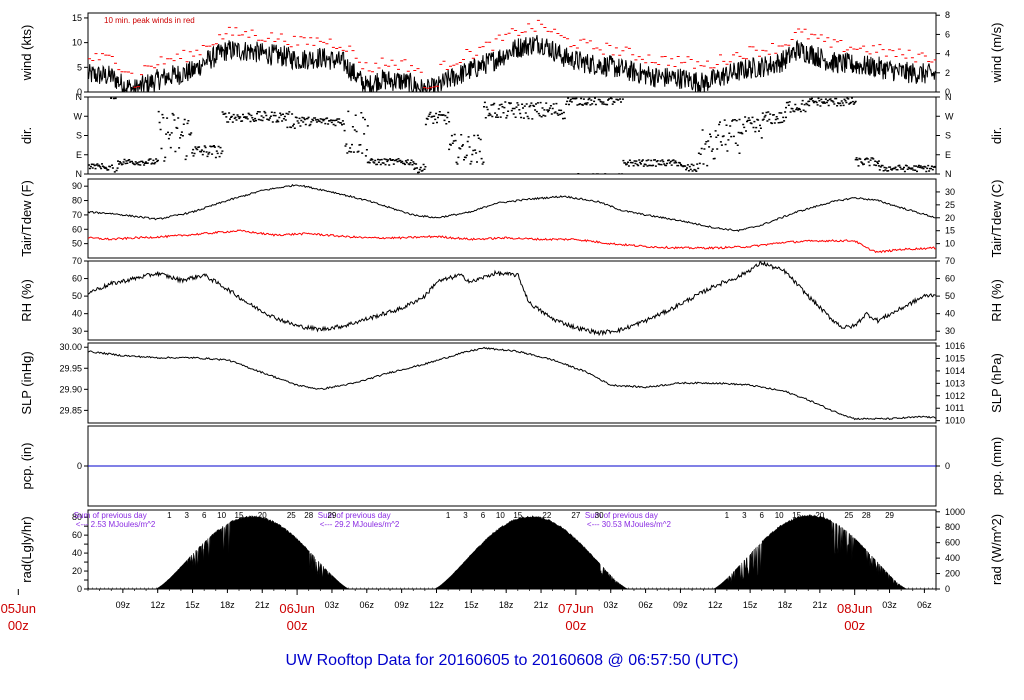  I want to click on slp-frame, so click(512, 383).